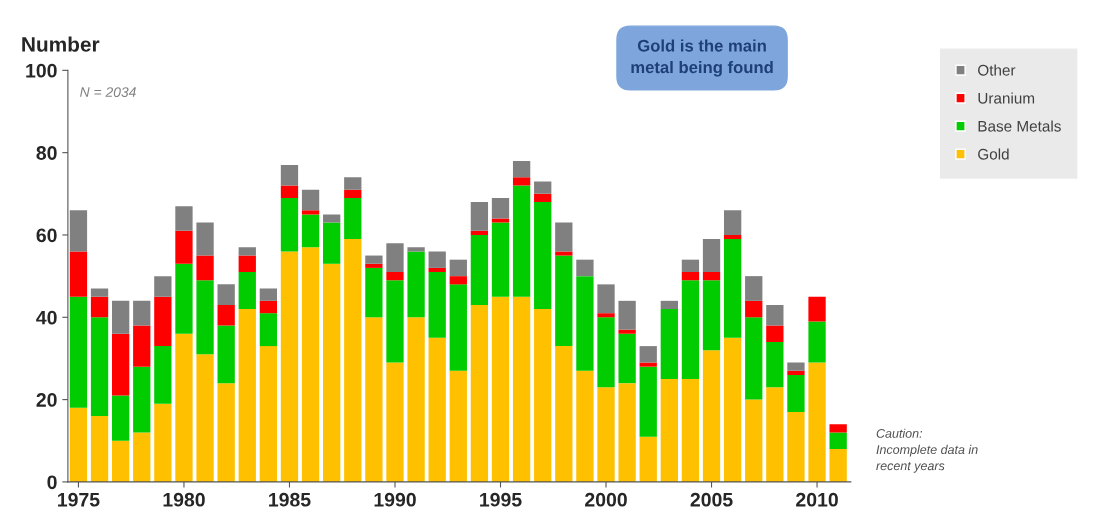 This screenshot has height=521, width=1095. Describe the element at coordinates (1006, 98) in the screenshot. I see `legend-label: Uranium` at that location.